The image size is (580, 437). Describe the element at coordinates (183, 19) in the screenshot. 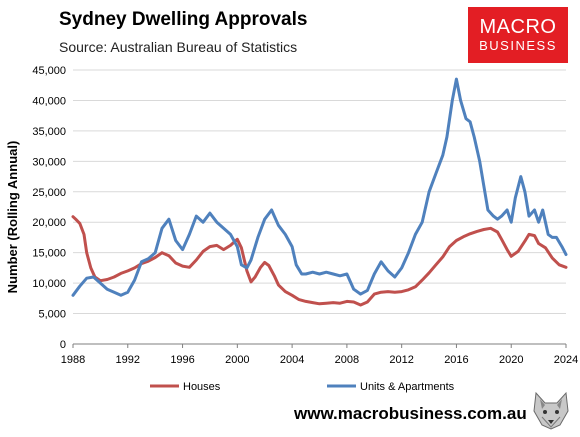

I see `chart-title: Sydney Dwelling Approvals` at that location.